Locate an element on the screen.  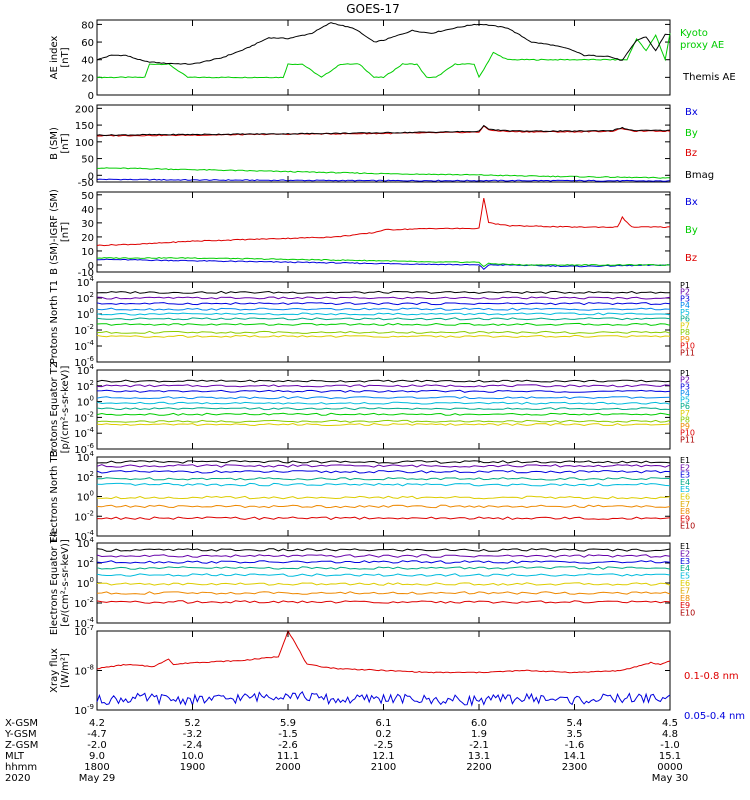
legend-p3: P3 is located at coordinates (685, 298).